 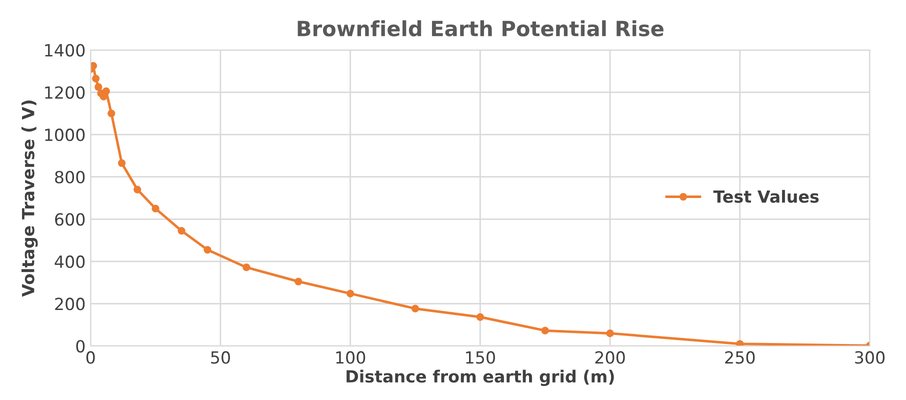 What do you see at coordinates (220, 357) in the screenshot?
I see `x-tick-label: 50` at bounding box center [220, 357].